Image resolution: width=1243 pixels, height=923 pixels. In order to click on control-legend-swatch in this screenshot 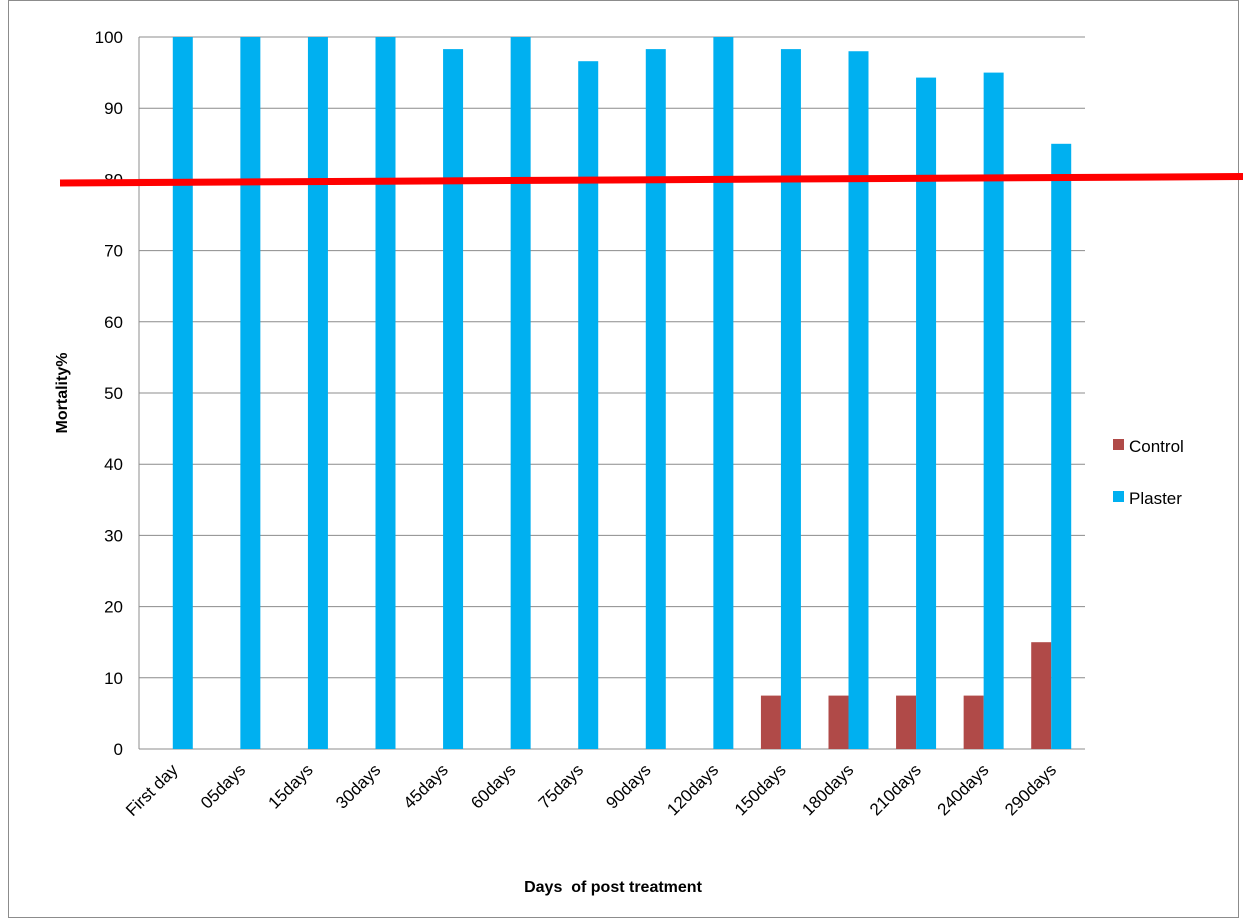, I will do `click(1118, 444)`.